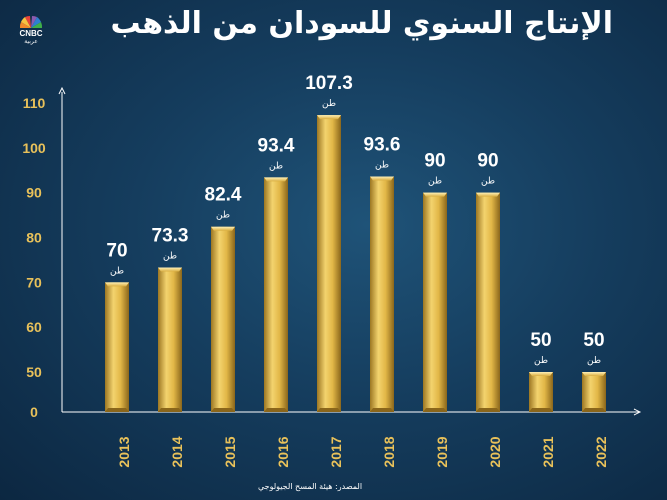 The height and width of the screenshot is (500, 667). What do you see at coordinates (230, 451) in the screenshot?
I see `x-tick-label: 2015` at bounding box center [230, 451].